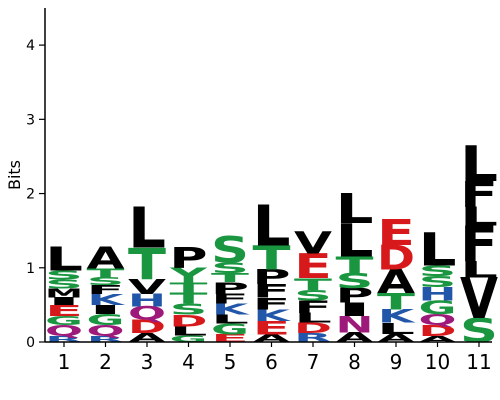 This screenshot has height=400, width=500. I want to click on x-tick-label: 6, so click(271, 362).